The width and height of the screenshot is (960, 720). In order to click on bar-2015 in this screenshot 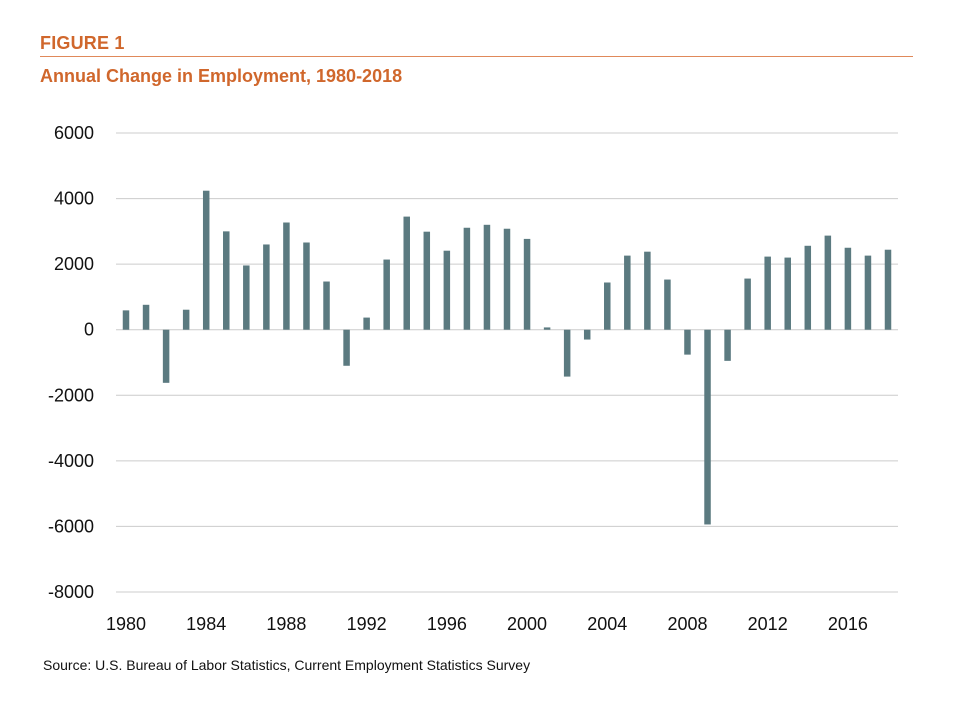, I will do `click(828, 282)`.